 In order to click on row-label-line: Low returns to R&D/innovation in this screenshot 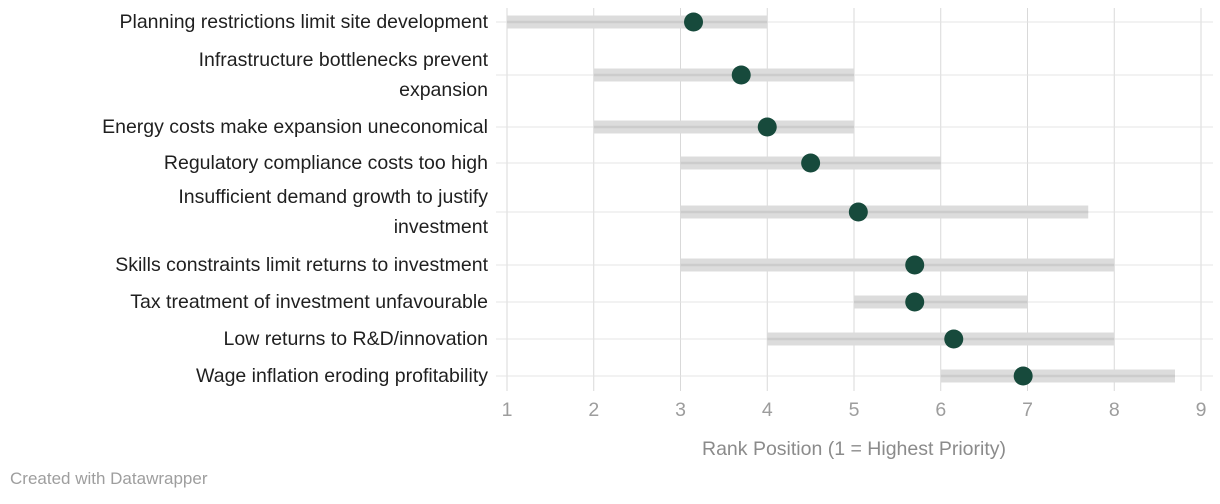, I will do `click(355, 339)`.